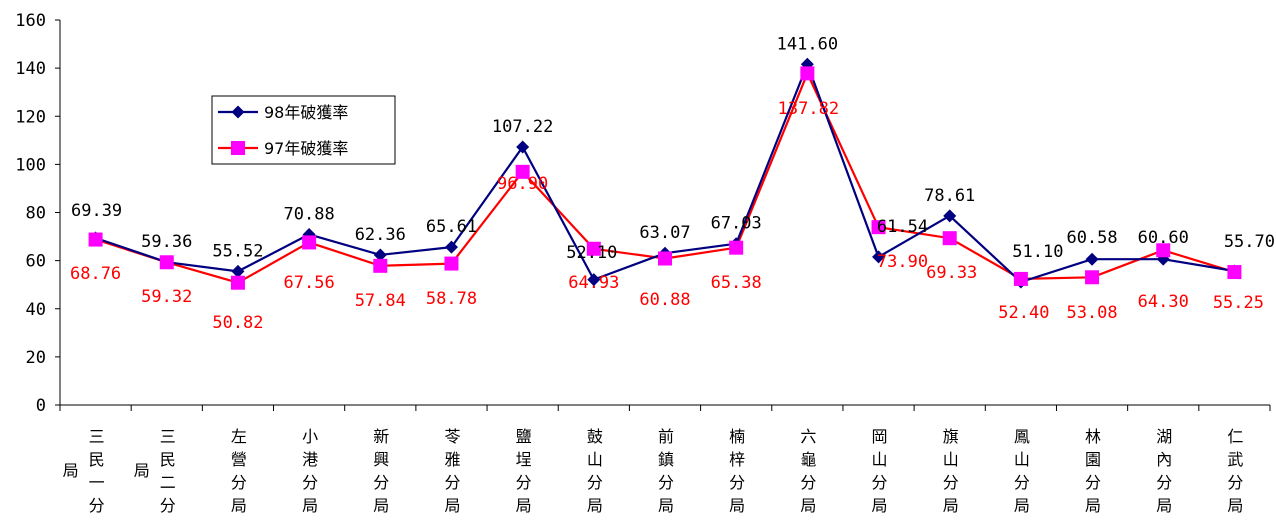 The height and width of the screenshot is (530, 1276). I want to click on category-char: 鎮, so click(666, 459).